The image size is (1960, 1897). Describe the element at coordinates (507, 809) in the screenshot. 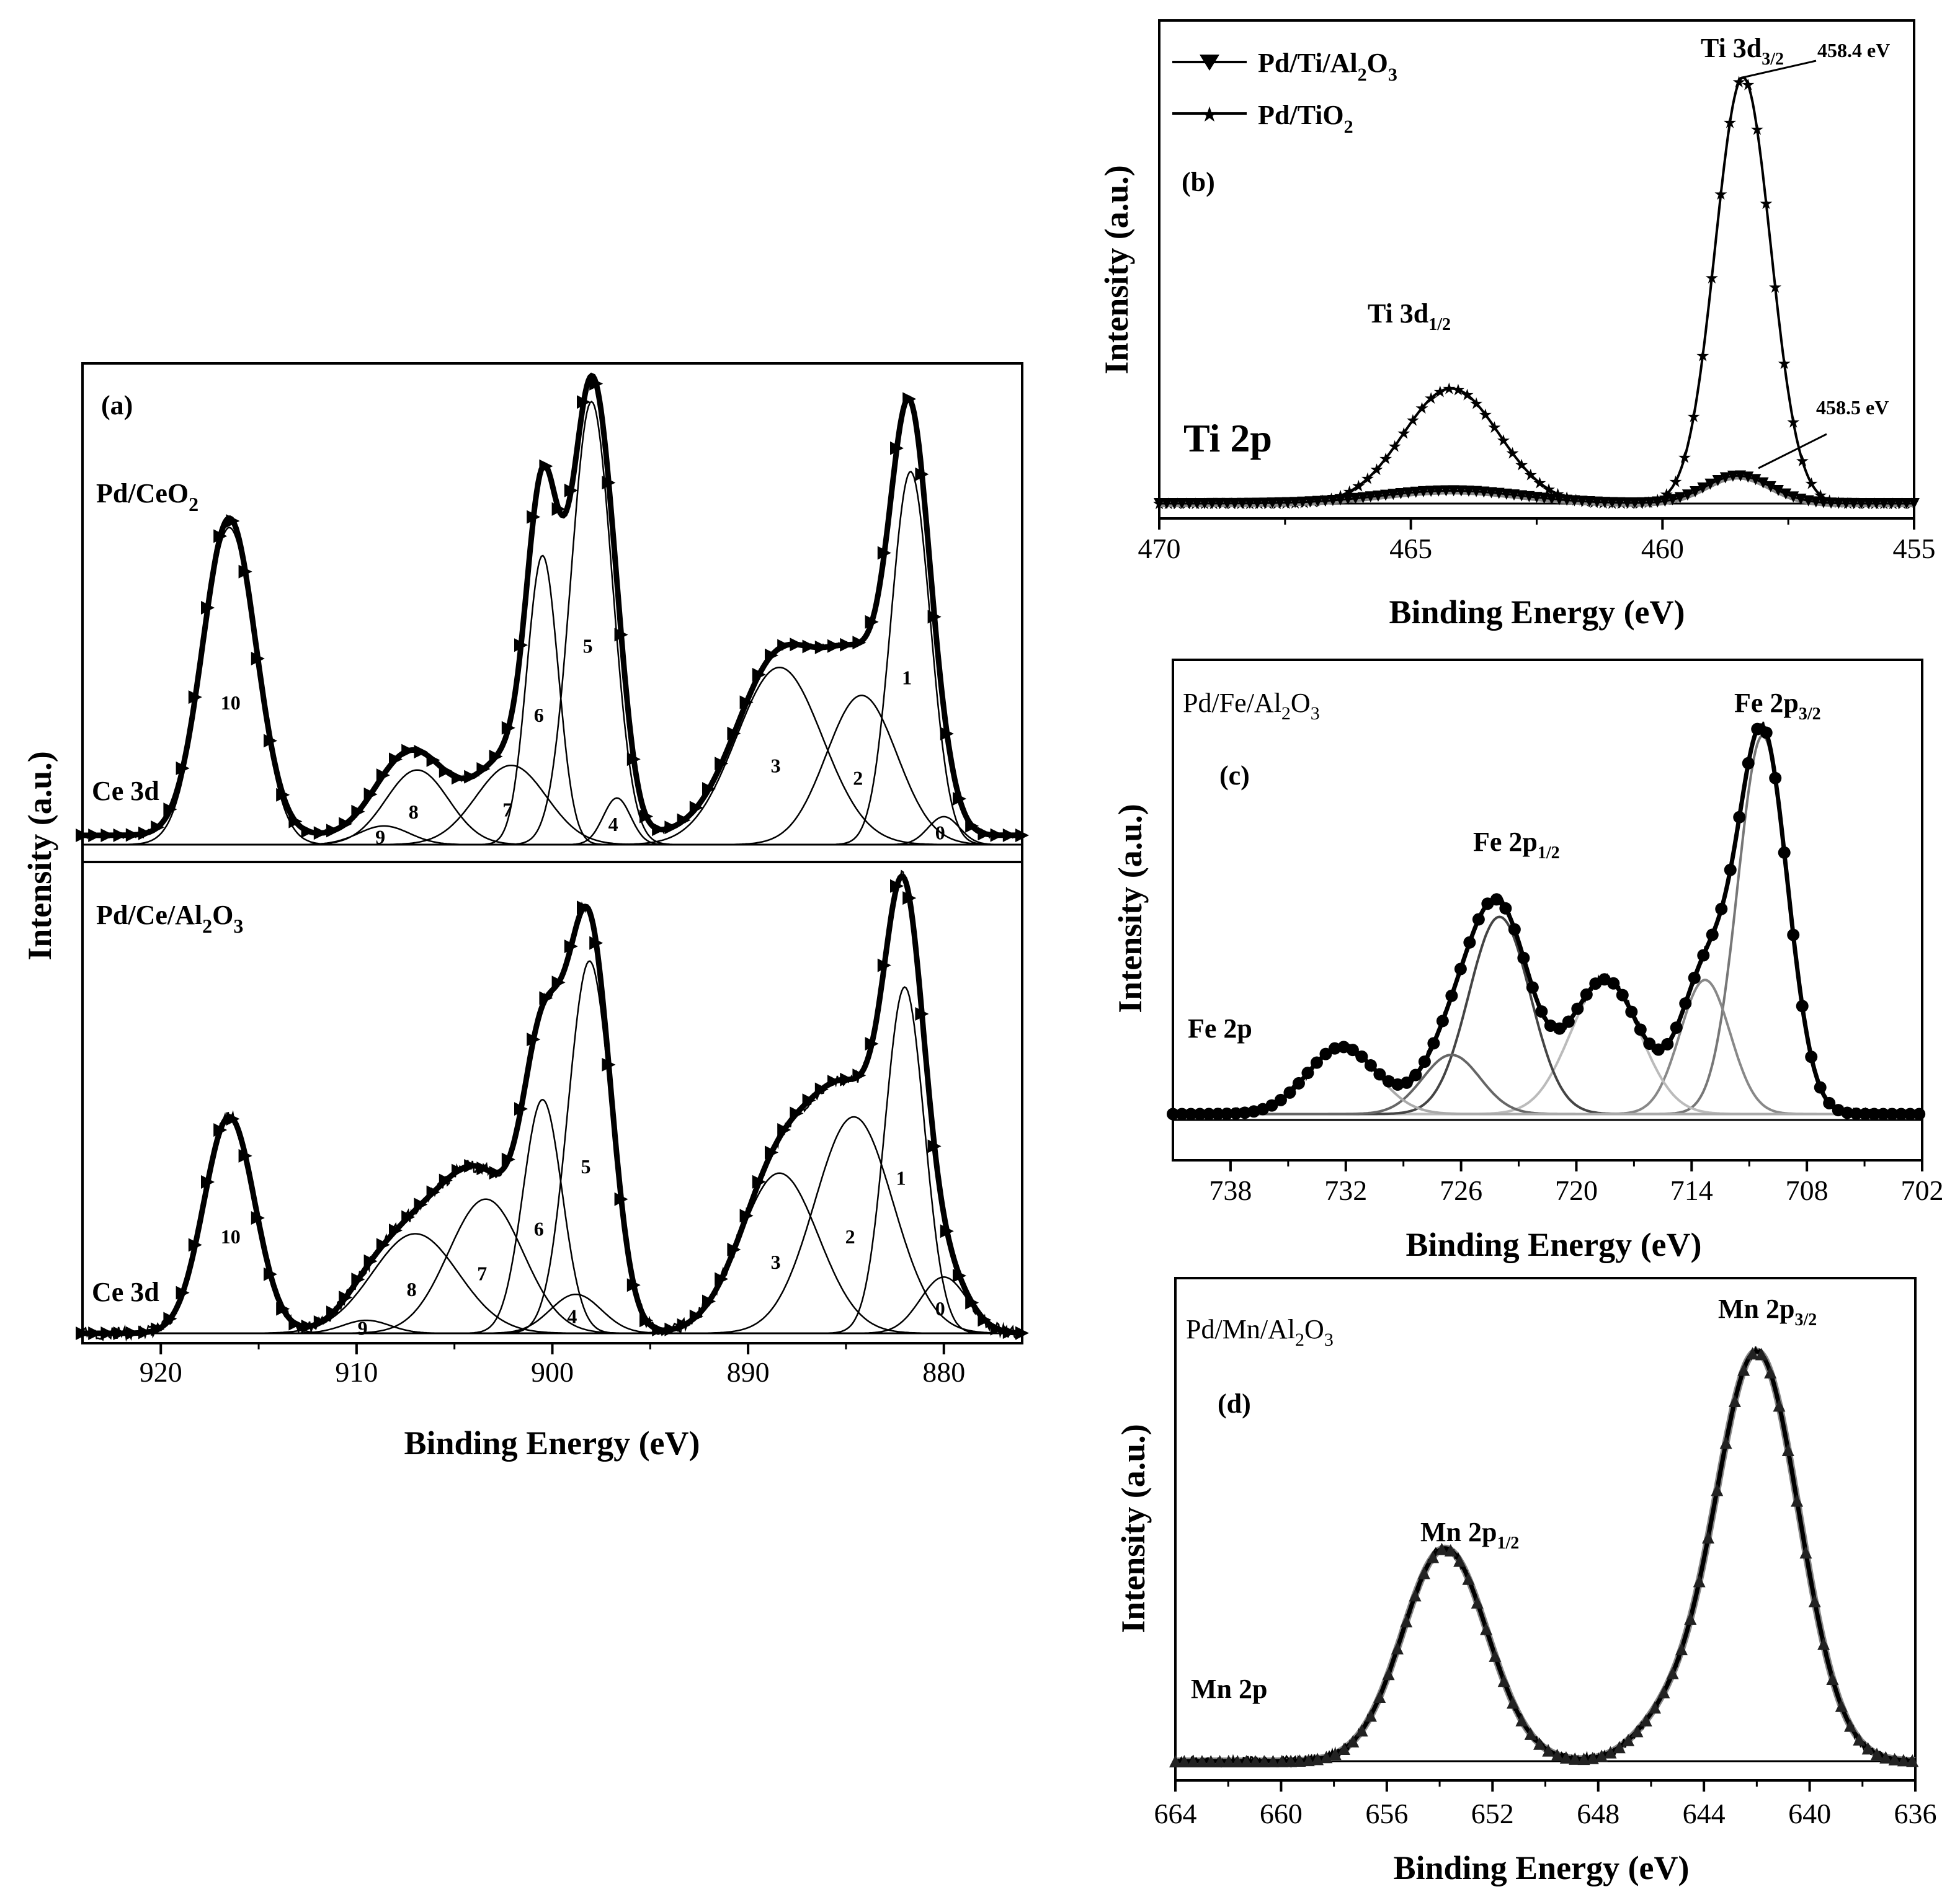

I see `peak-label-7: 7` at that location.